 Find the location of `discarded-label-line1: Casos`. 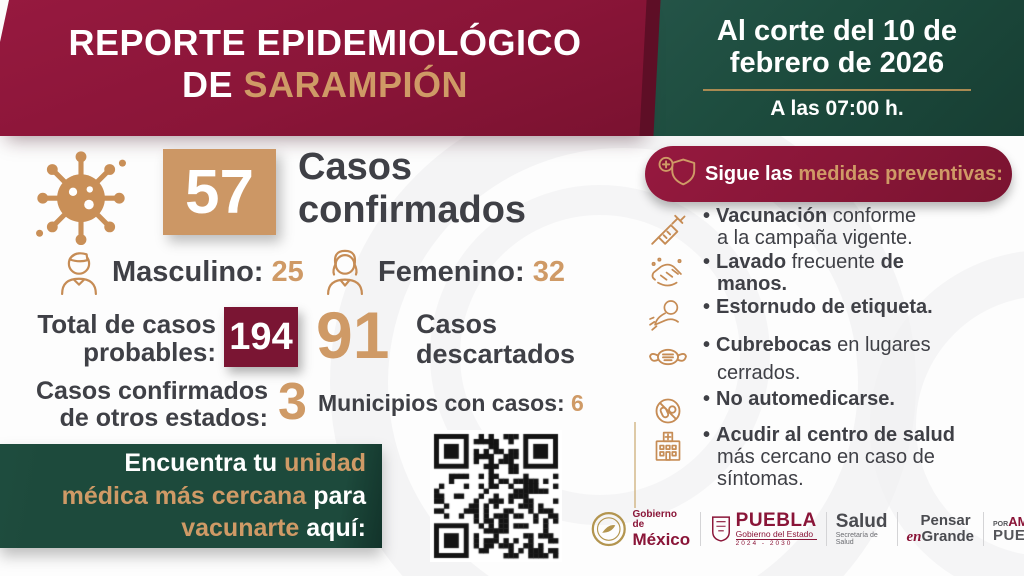

discarded-label-line1: Casos is located at coordinates (457, 324).